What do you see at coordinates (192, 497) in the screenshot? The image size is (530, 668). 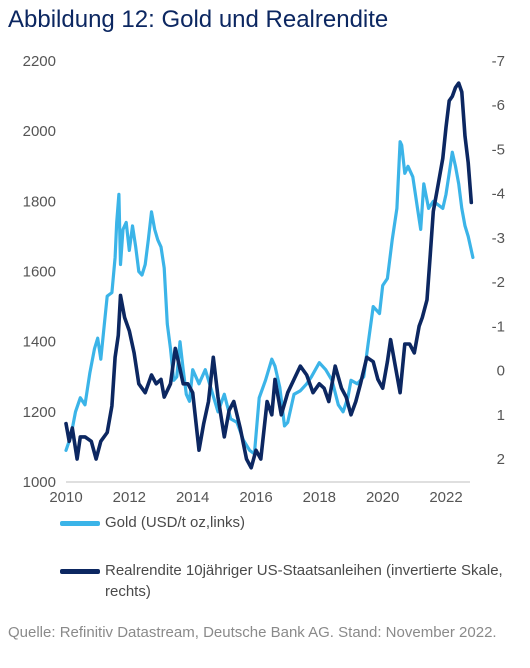 I see `x-tick-label: 2014` at bounding box center [192, 497].